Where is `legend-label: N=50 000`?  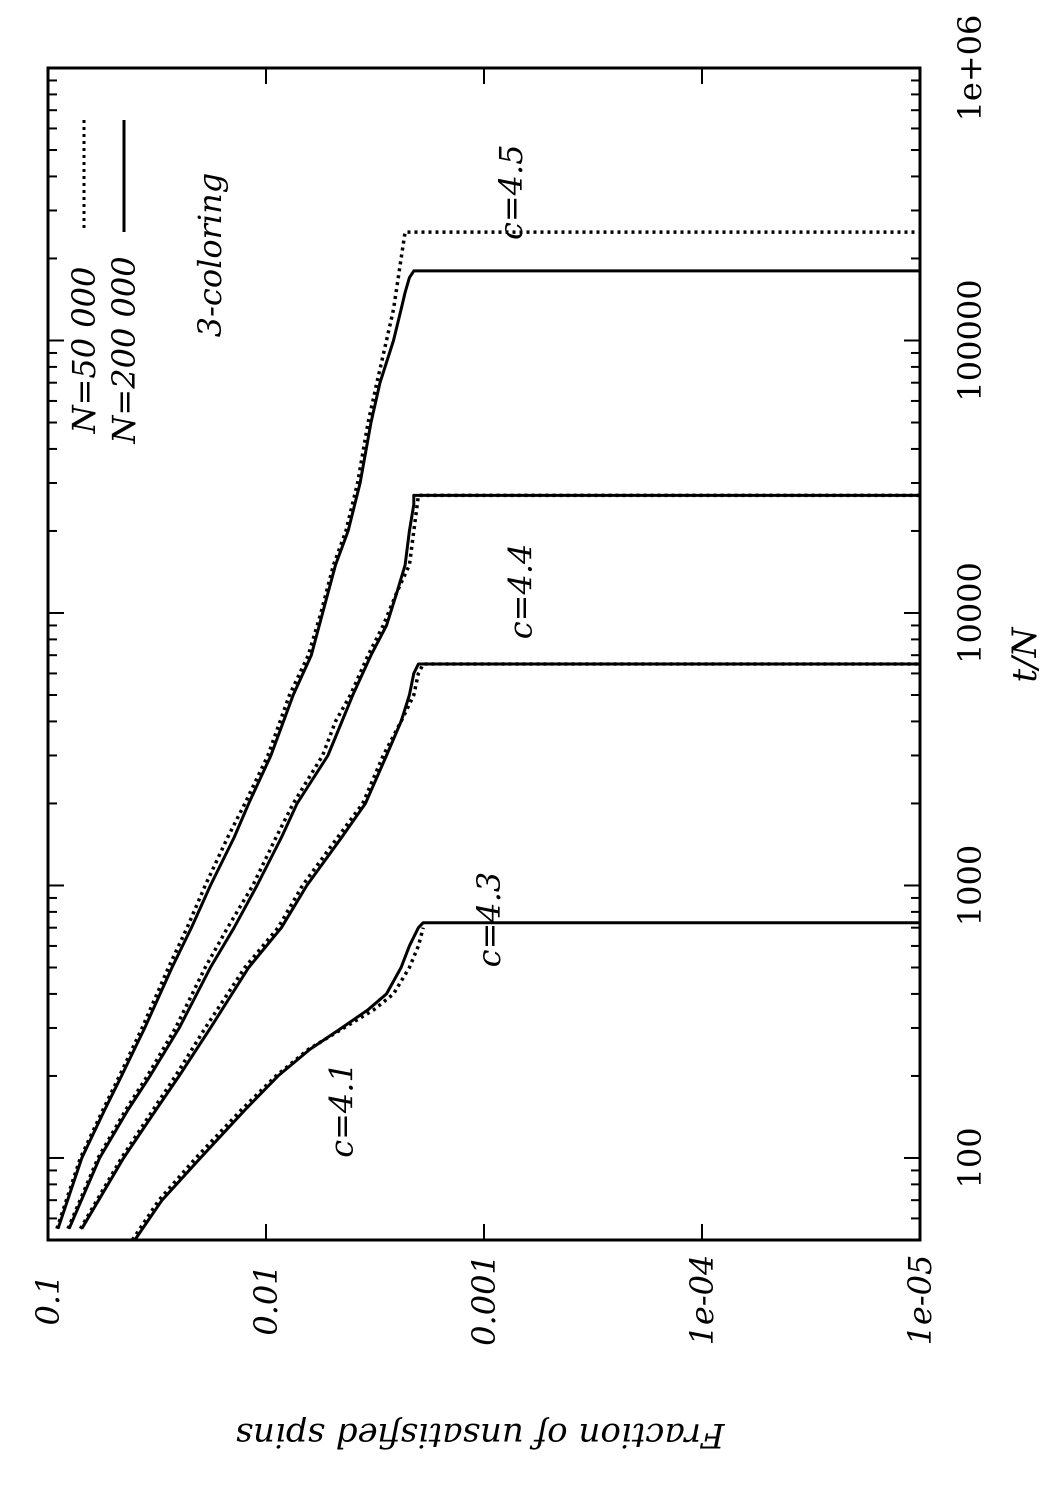 legend-label: N=50 000 is located at coordinates (84, 351).